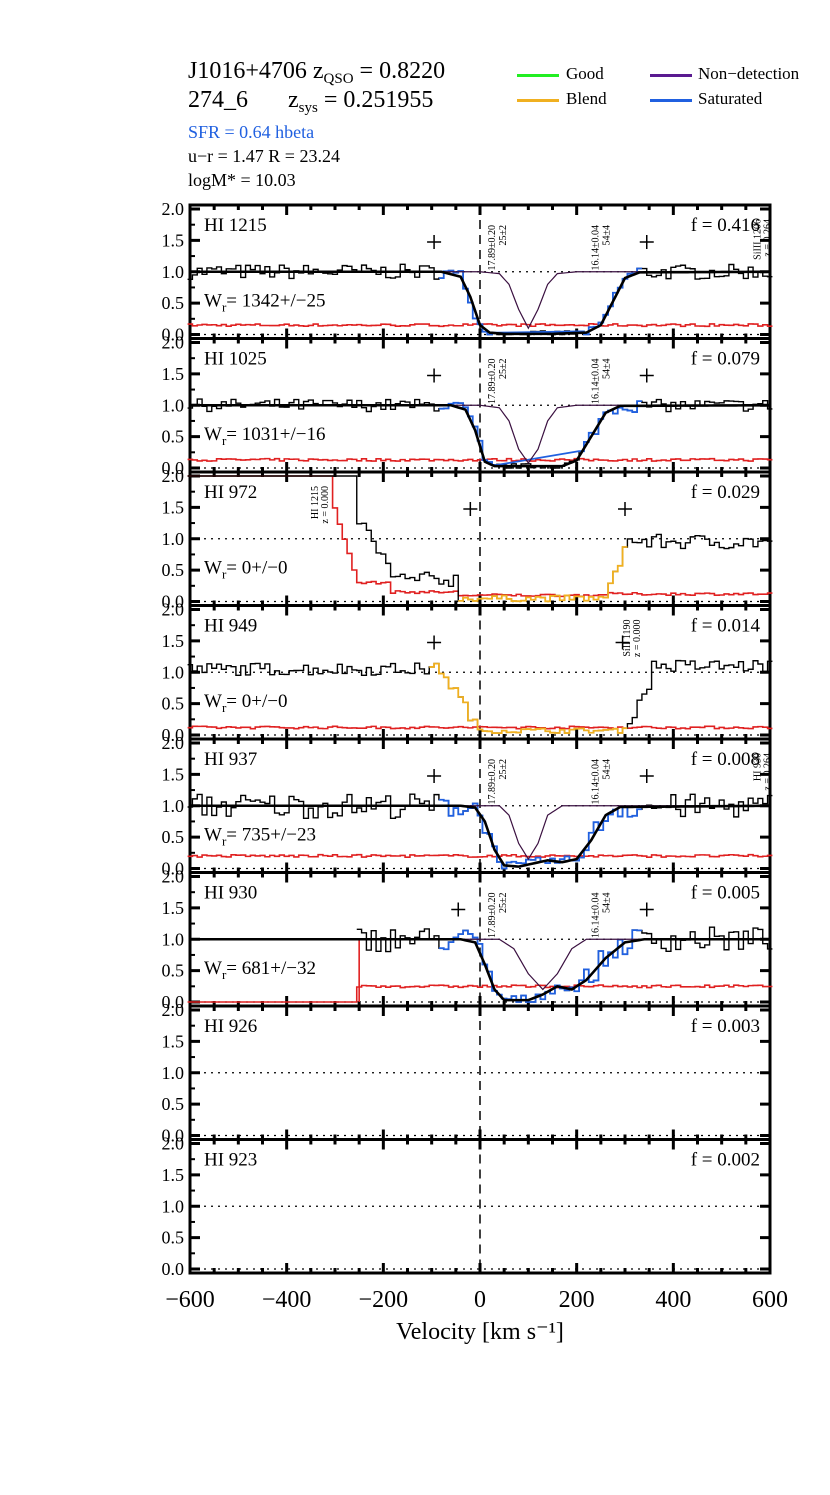  Describe the element at coordinates (492, 382) in the screenshot. I see `panel-1-component-logn: 17.89±0.20` at that location.